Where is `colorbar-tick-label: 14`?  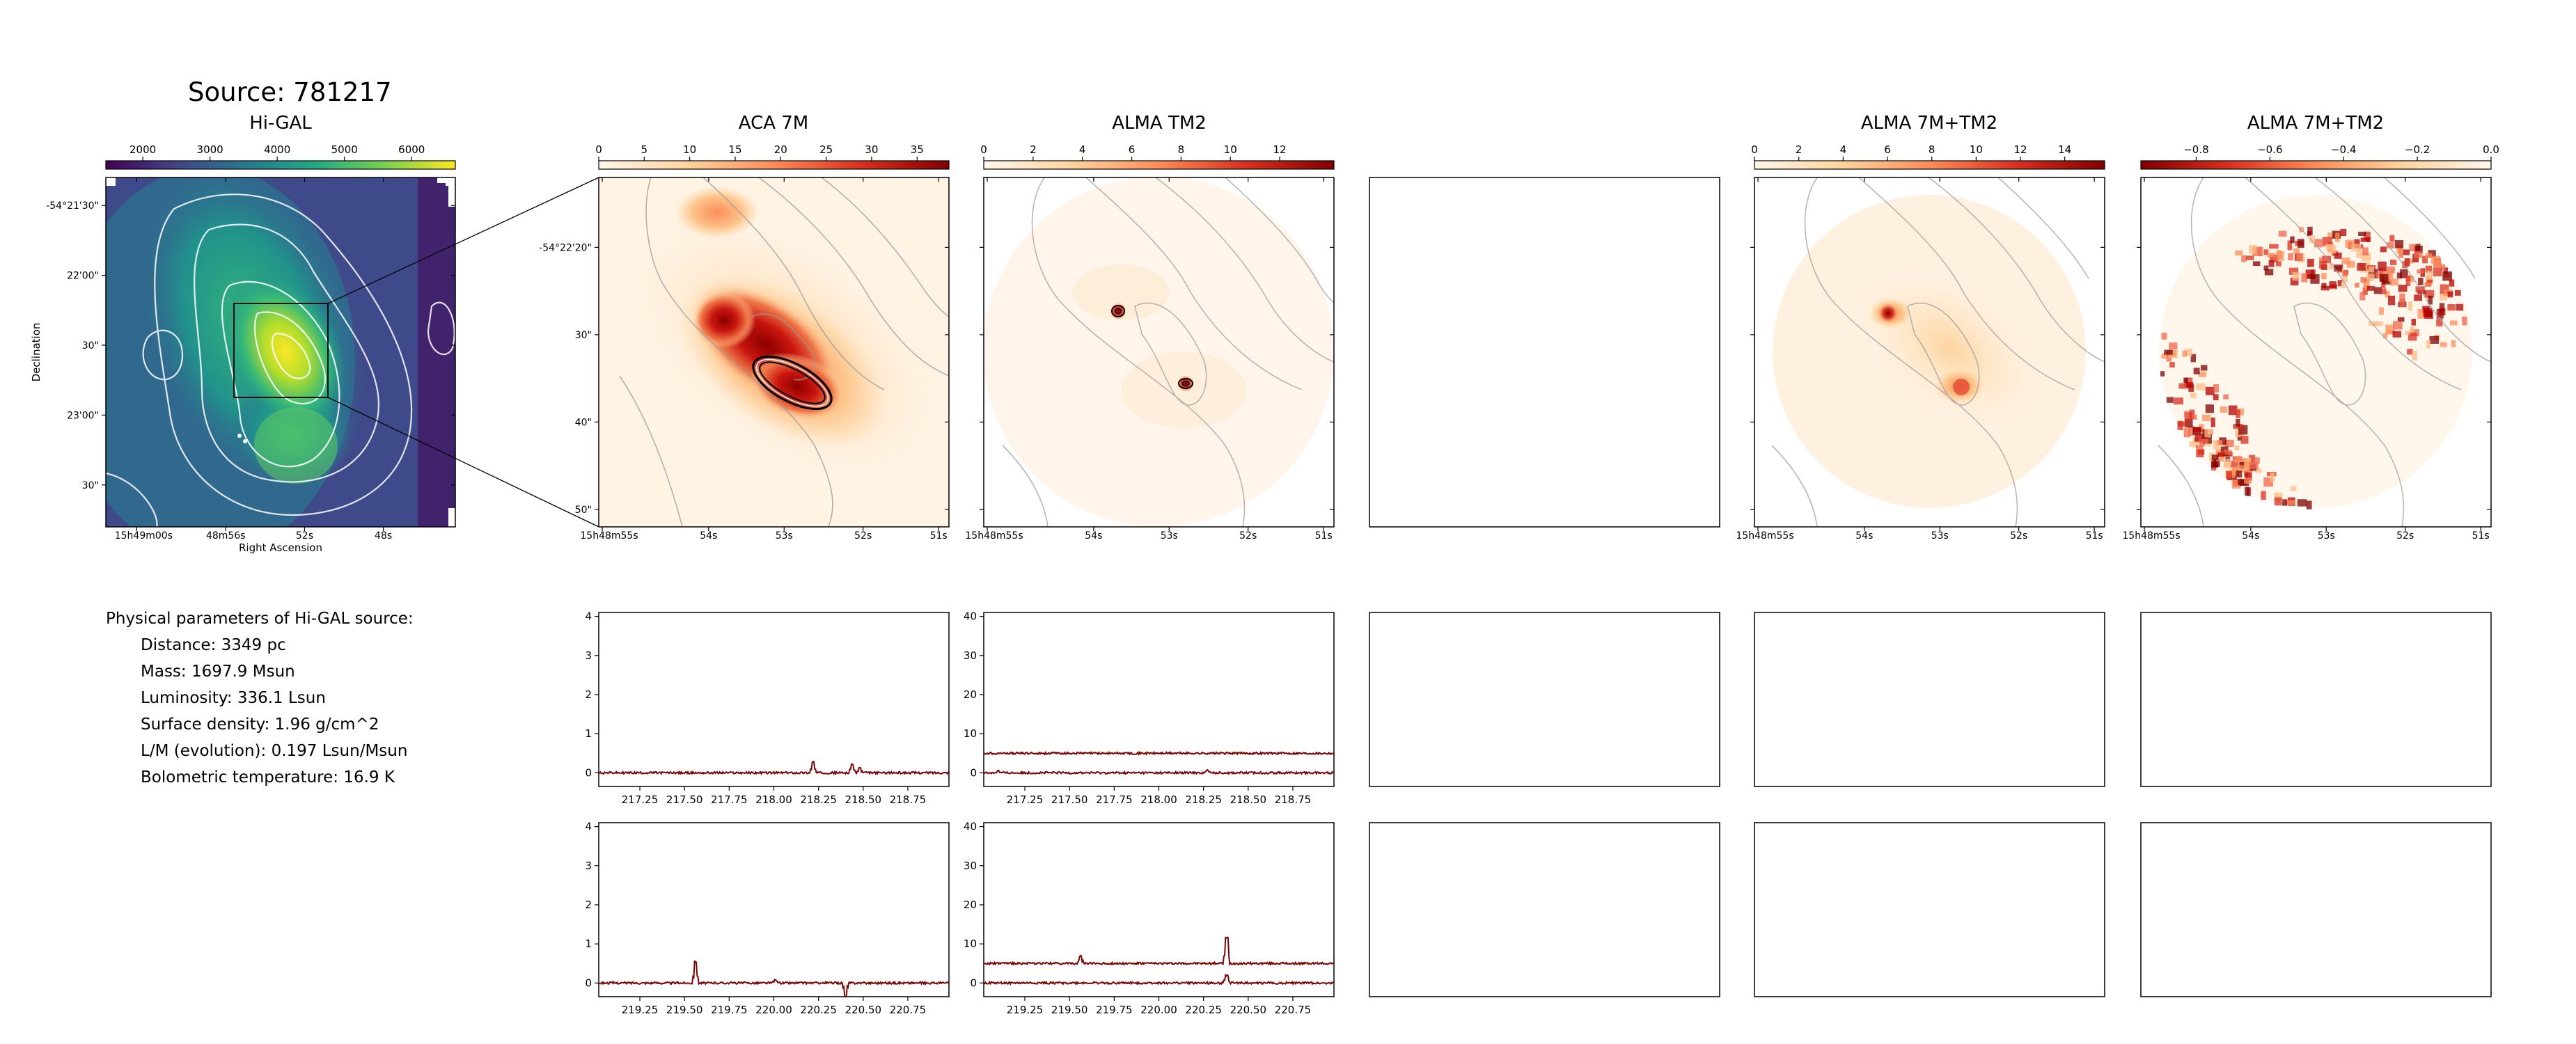
colorbar-tick-label: 14 is located at coordinates (2064, 149).